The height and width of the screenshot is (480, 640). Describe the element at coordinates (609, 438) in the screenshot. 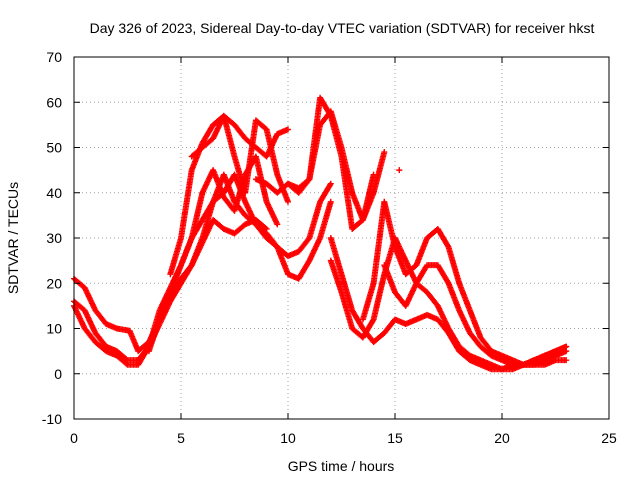

I see `x-tick-label: 25` at that location.